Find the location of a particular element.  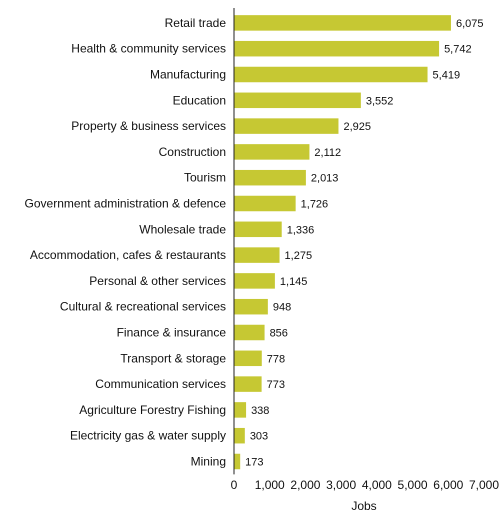

value-label: 5,419 is located at coordinates (447, 76).